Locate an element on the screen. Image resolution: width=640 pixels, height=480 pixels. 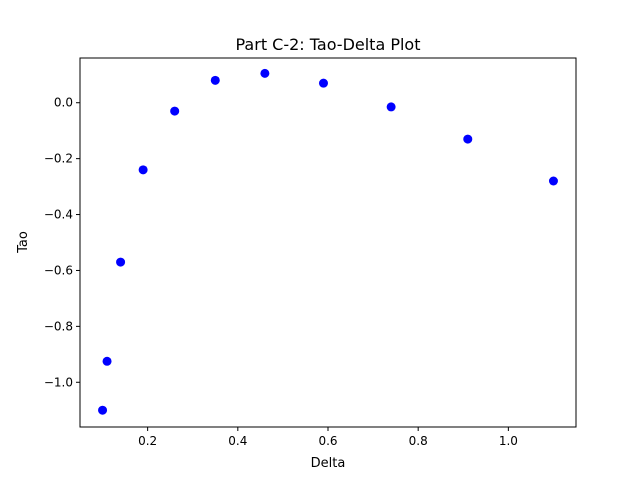
x-tick-label: 0.6 is located at coordinates (327, 441).